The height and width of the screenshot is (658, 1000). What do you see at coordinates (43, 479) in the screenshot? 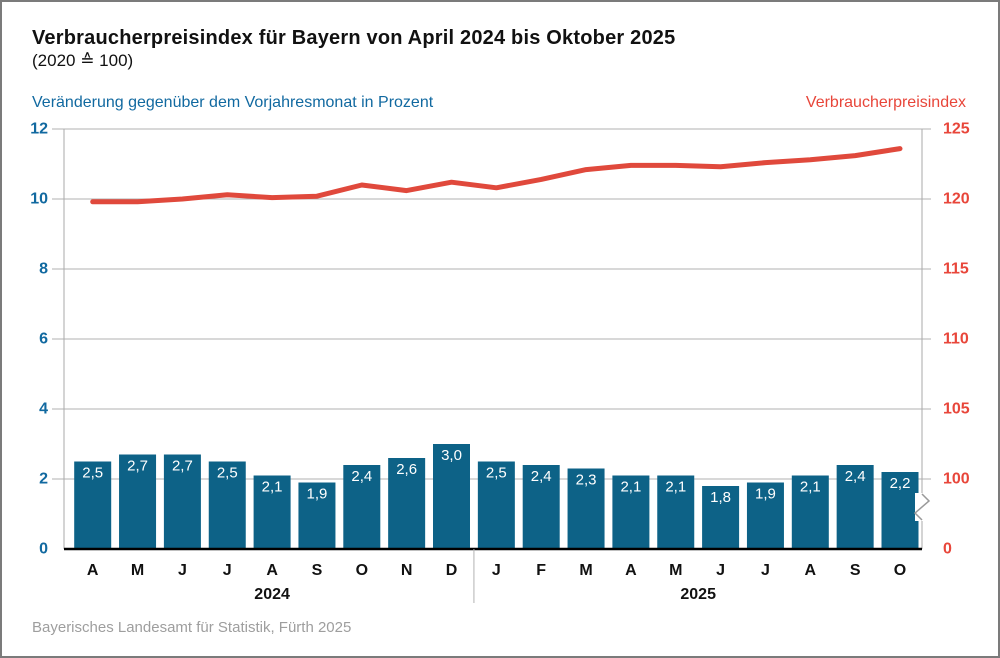
I see `axis-tick-label-left: 2` at bounding box center [43, 479].